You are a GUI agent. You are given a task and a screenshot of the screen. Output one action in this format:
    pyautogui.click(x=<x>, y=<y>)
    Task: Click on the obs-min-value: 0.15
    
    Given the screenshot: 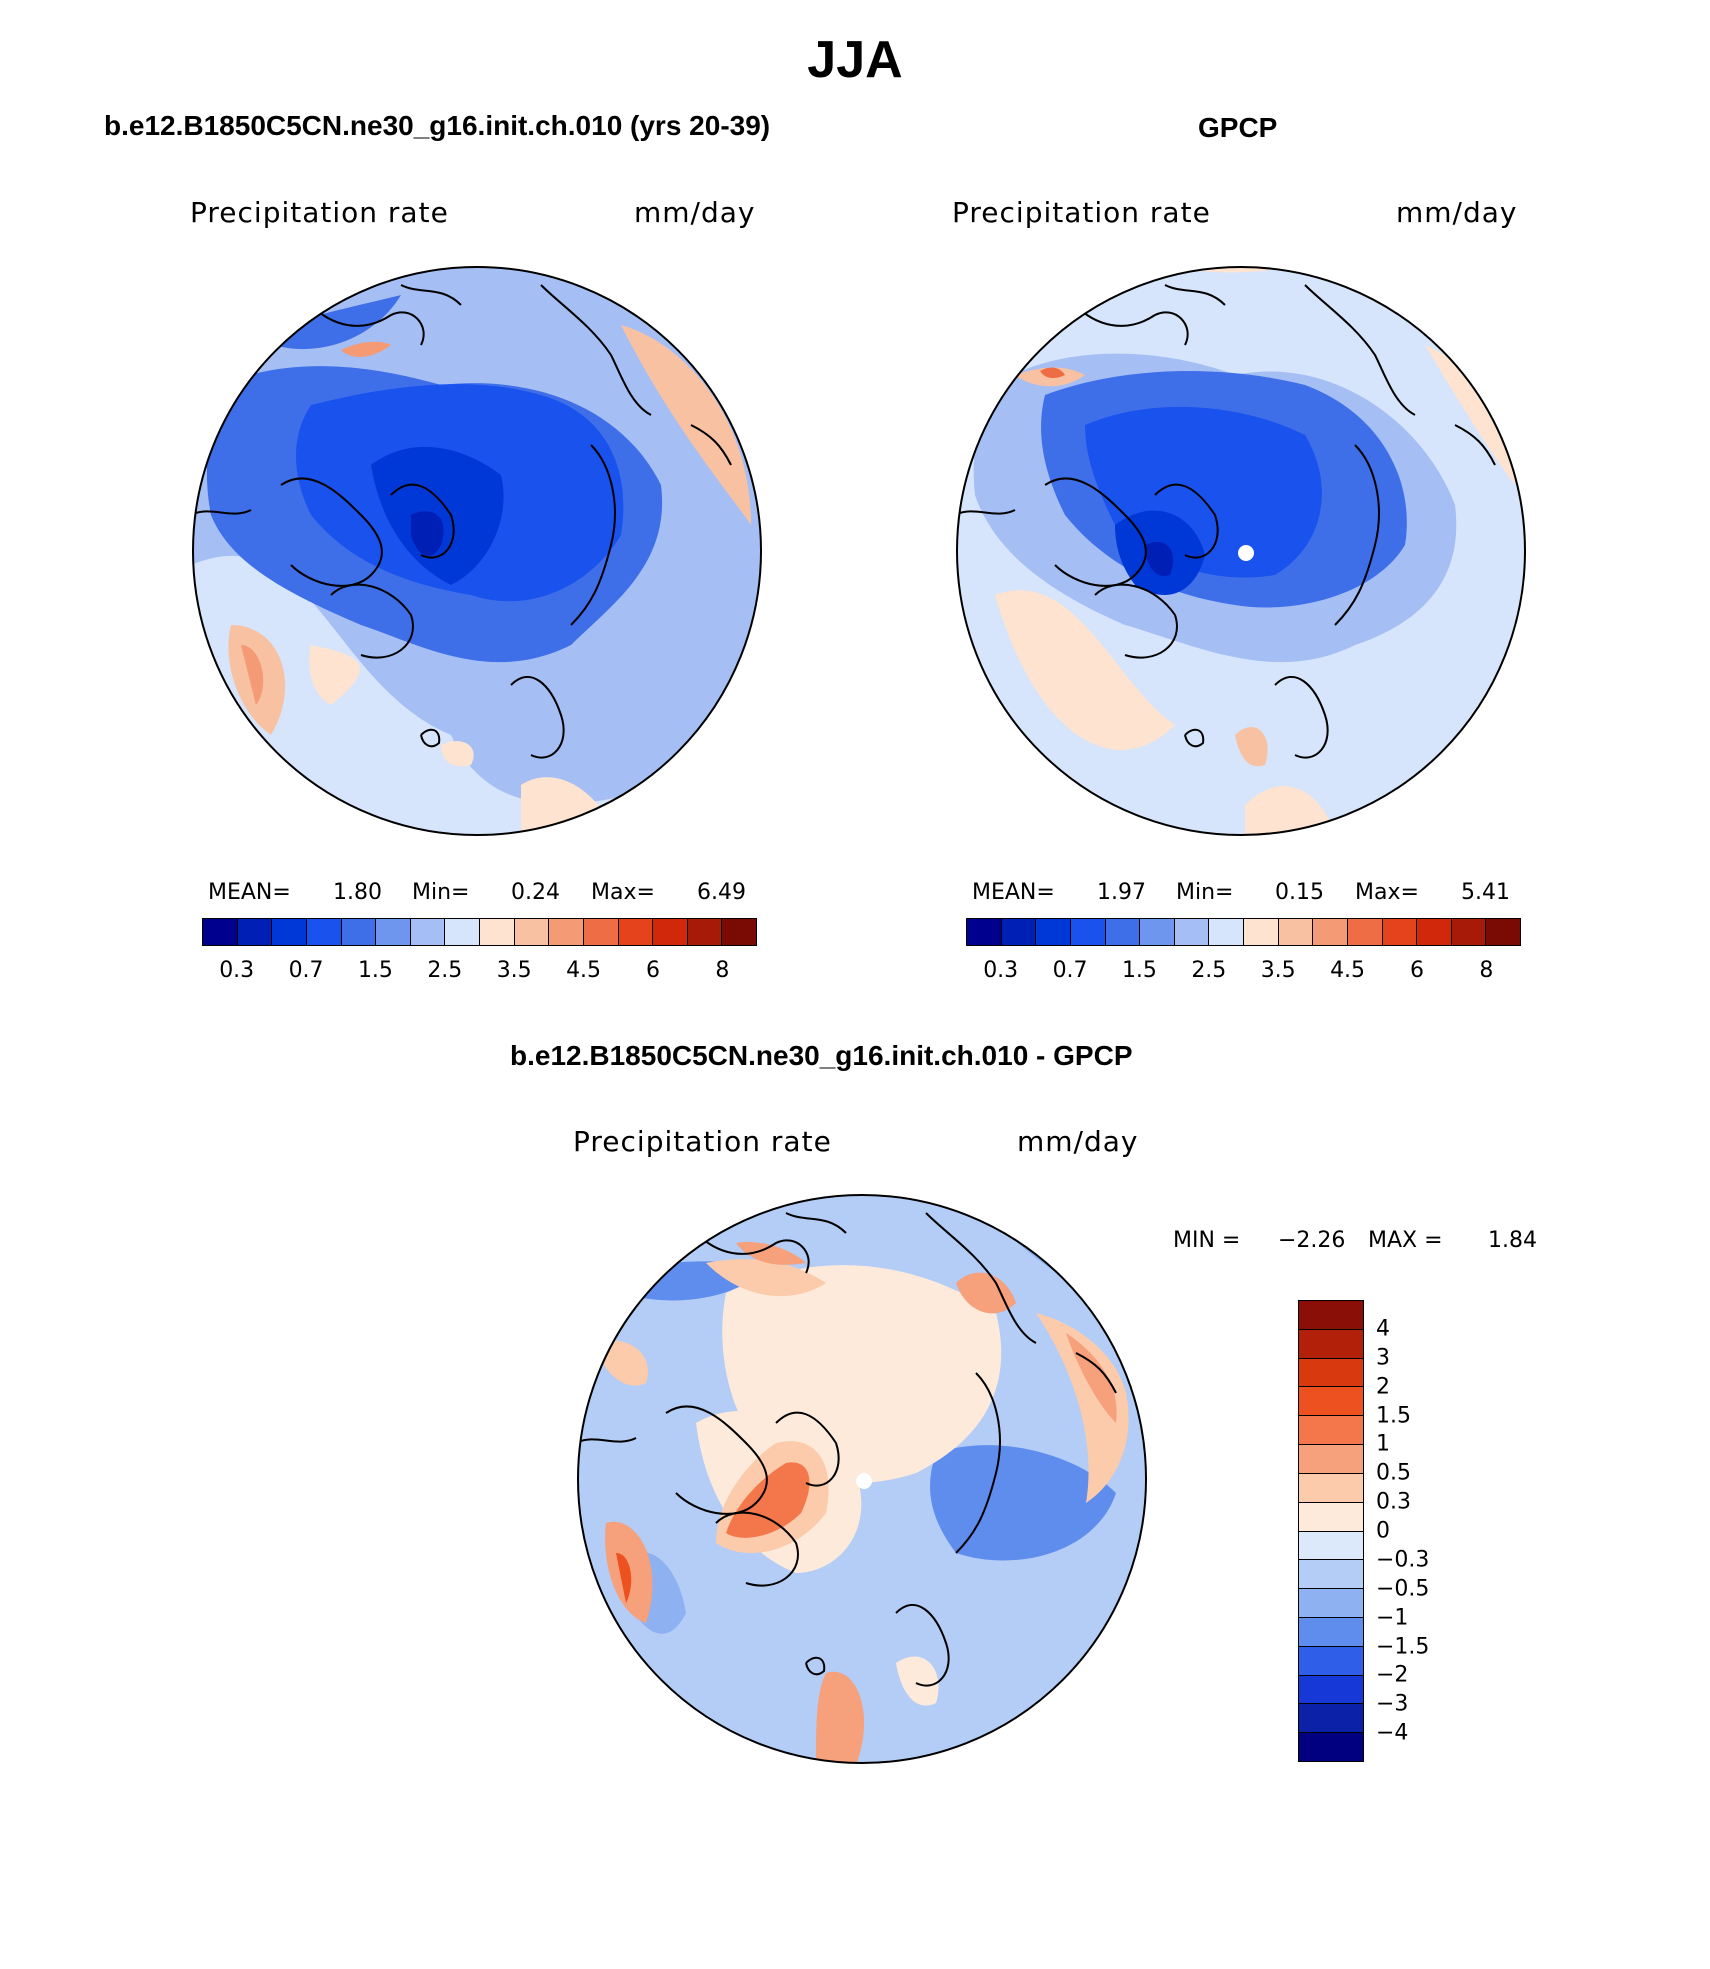 What is the action you would take?
    pyautogui.click(x=1299, y=892)
    